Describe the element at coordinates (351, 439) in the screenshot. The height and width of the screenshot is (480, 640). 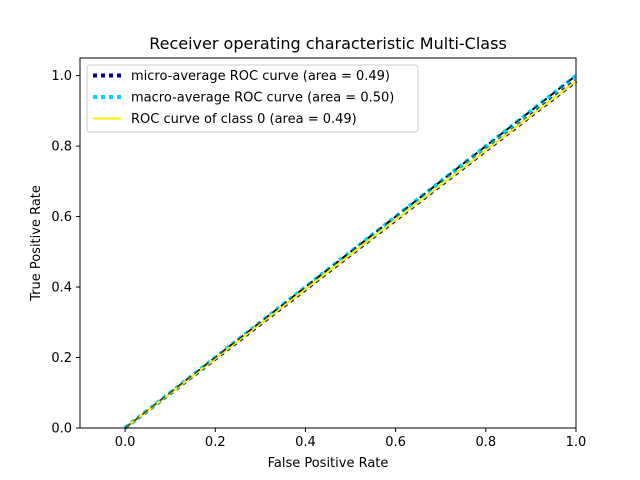
I see `x-axis: 0.0 0.2 0.4 0.6 0.8 1.0` at that location.